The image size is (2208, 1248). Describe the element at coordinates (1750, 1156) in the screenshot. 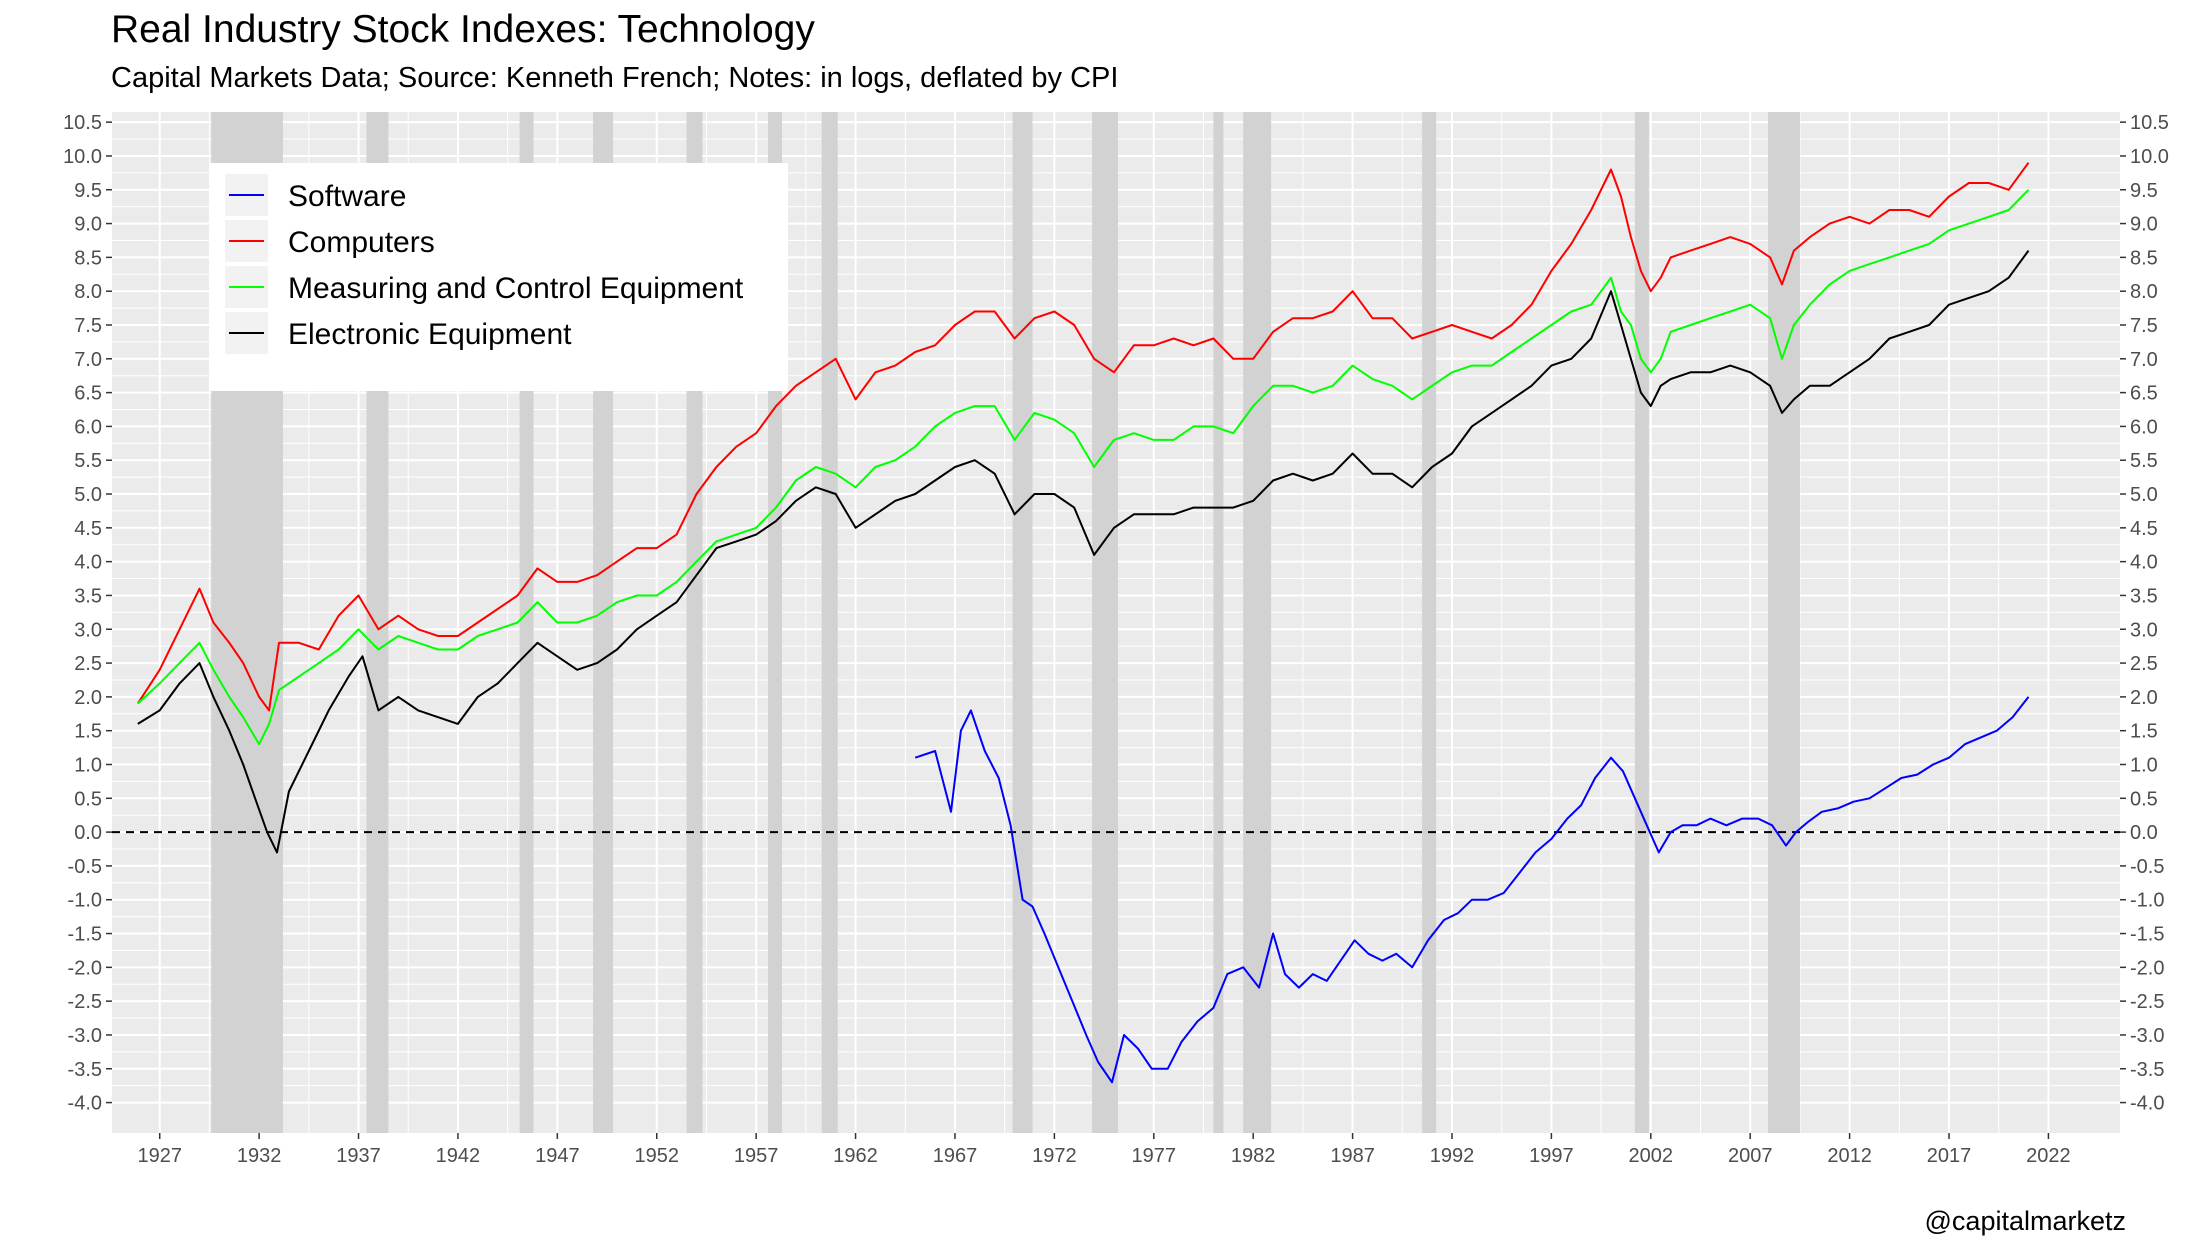

I see `x-tick-label: 2007` at that location.